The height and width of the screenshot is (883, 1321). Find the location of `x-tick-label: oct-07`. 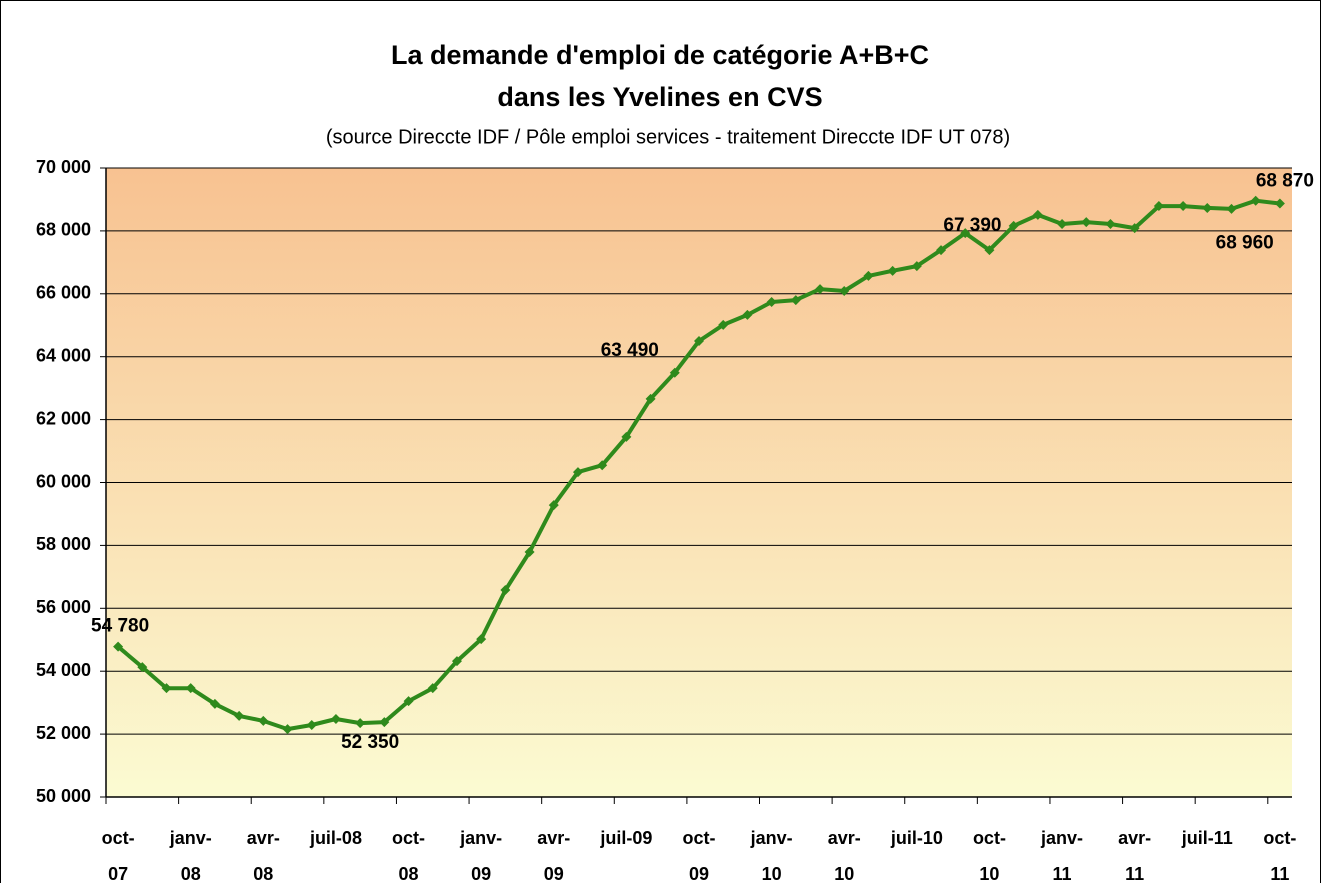

x-tick-label: oct-07 is located at coordinates (118, 855).